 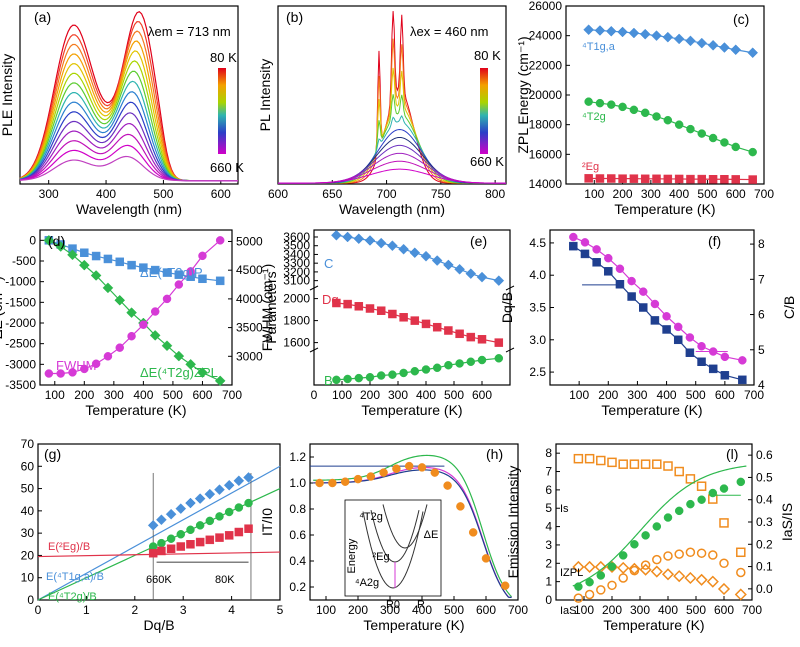 I want to click on x-tick-label-g: 2, so click(x=134, y=610).